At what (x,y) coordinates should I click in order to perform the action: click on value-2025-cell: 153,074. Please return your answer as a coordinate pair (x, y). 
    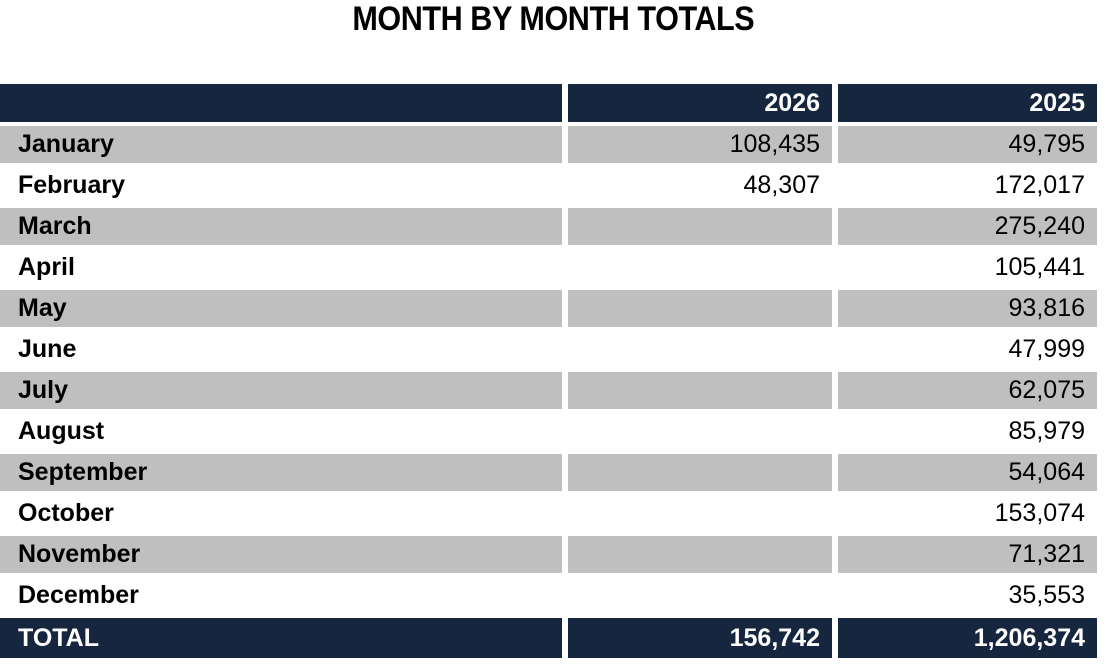
    Looking at the image, I should click on (967, 513).